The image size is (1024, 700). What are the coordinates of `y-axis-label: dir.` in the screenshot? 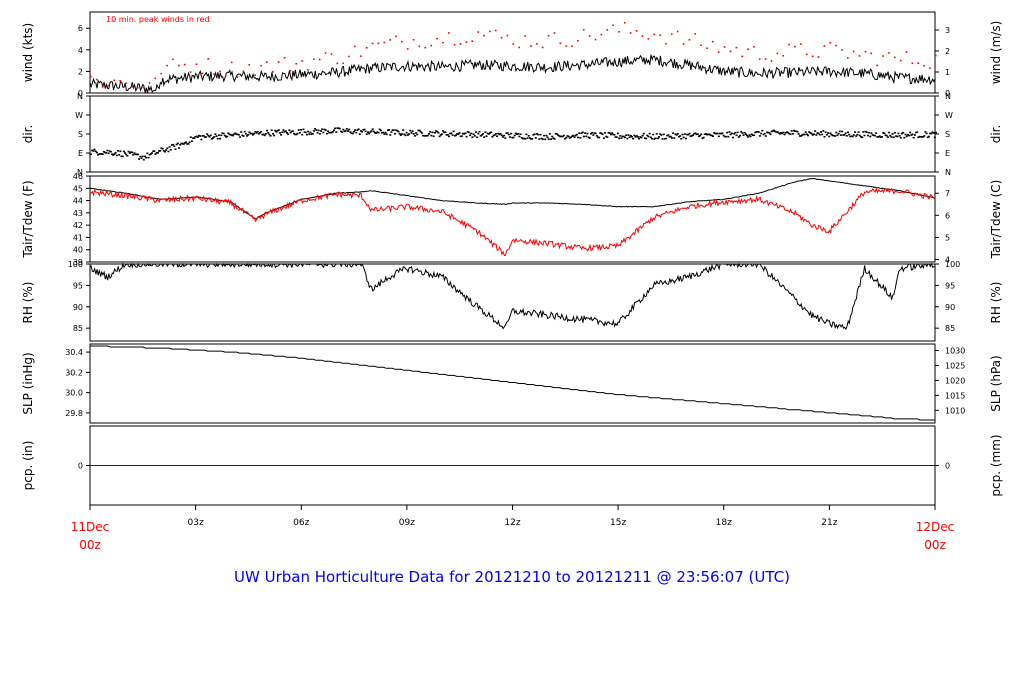 It's located at (28, 134).